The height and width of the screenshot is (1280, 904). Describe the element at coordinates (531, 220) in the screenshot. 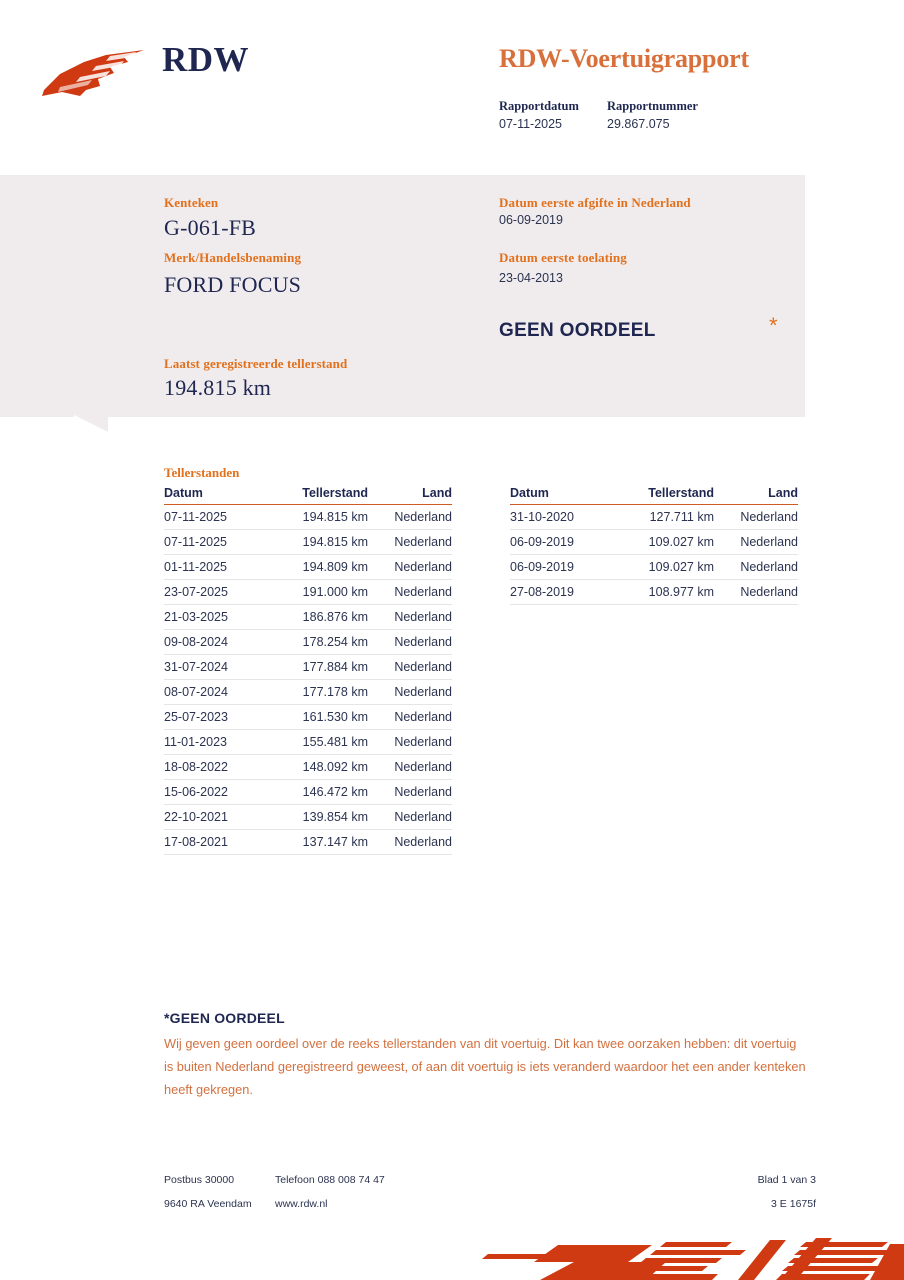

I see `afgifte-value: 06-09-2019` at that location.